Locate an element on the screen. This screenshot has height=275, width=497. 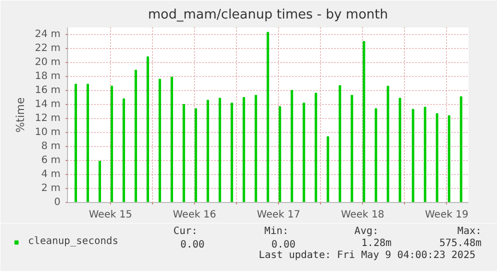
x-tick-label: Week 16 is located at coordinates (194, 215).